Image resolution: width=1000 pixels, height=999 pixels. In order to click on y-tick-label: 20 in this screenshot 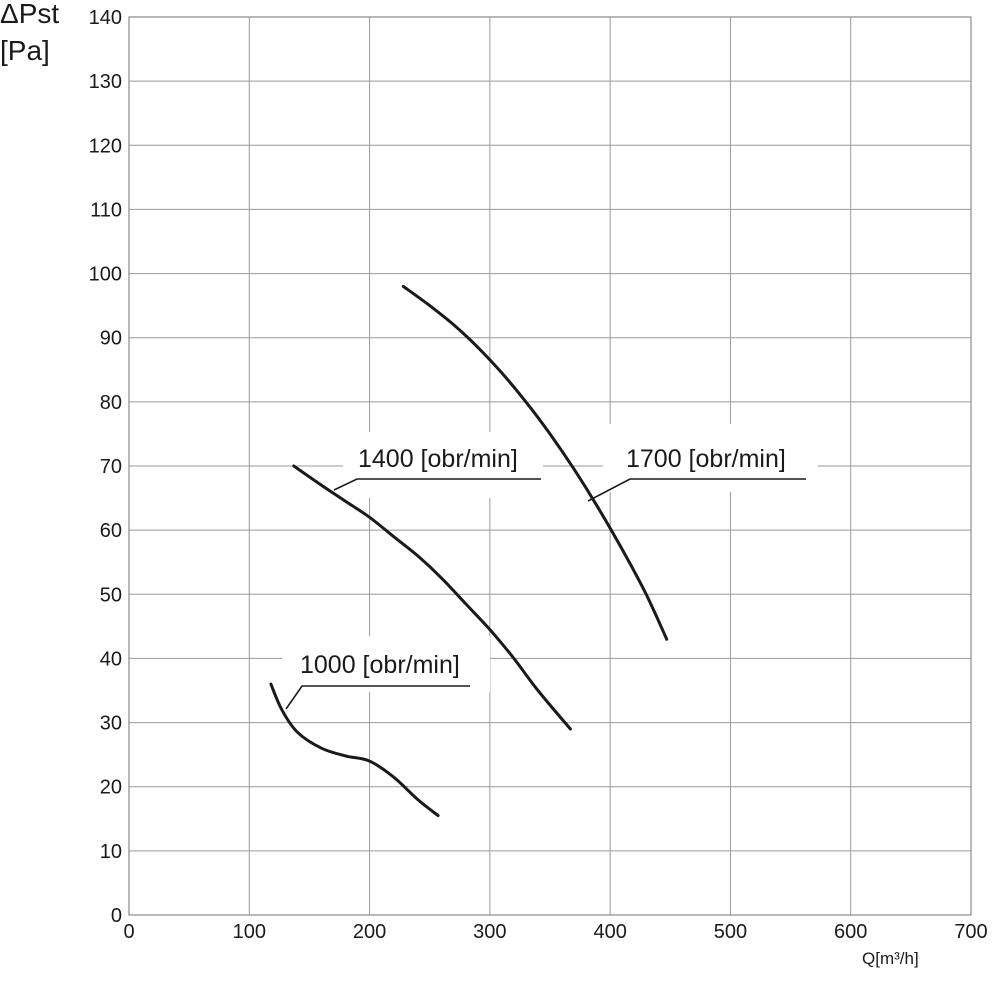, I will do `click(111, 788)`.